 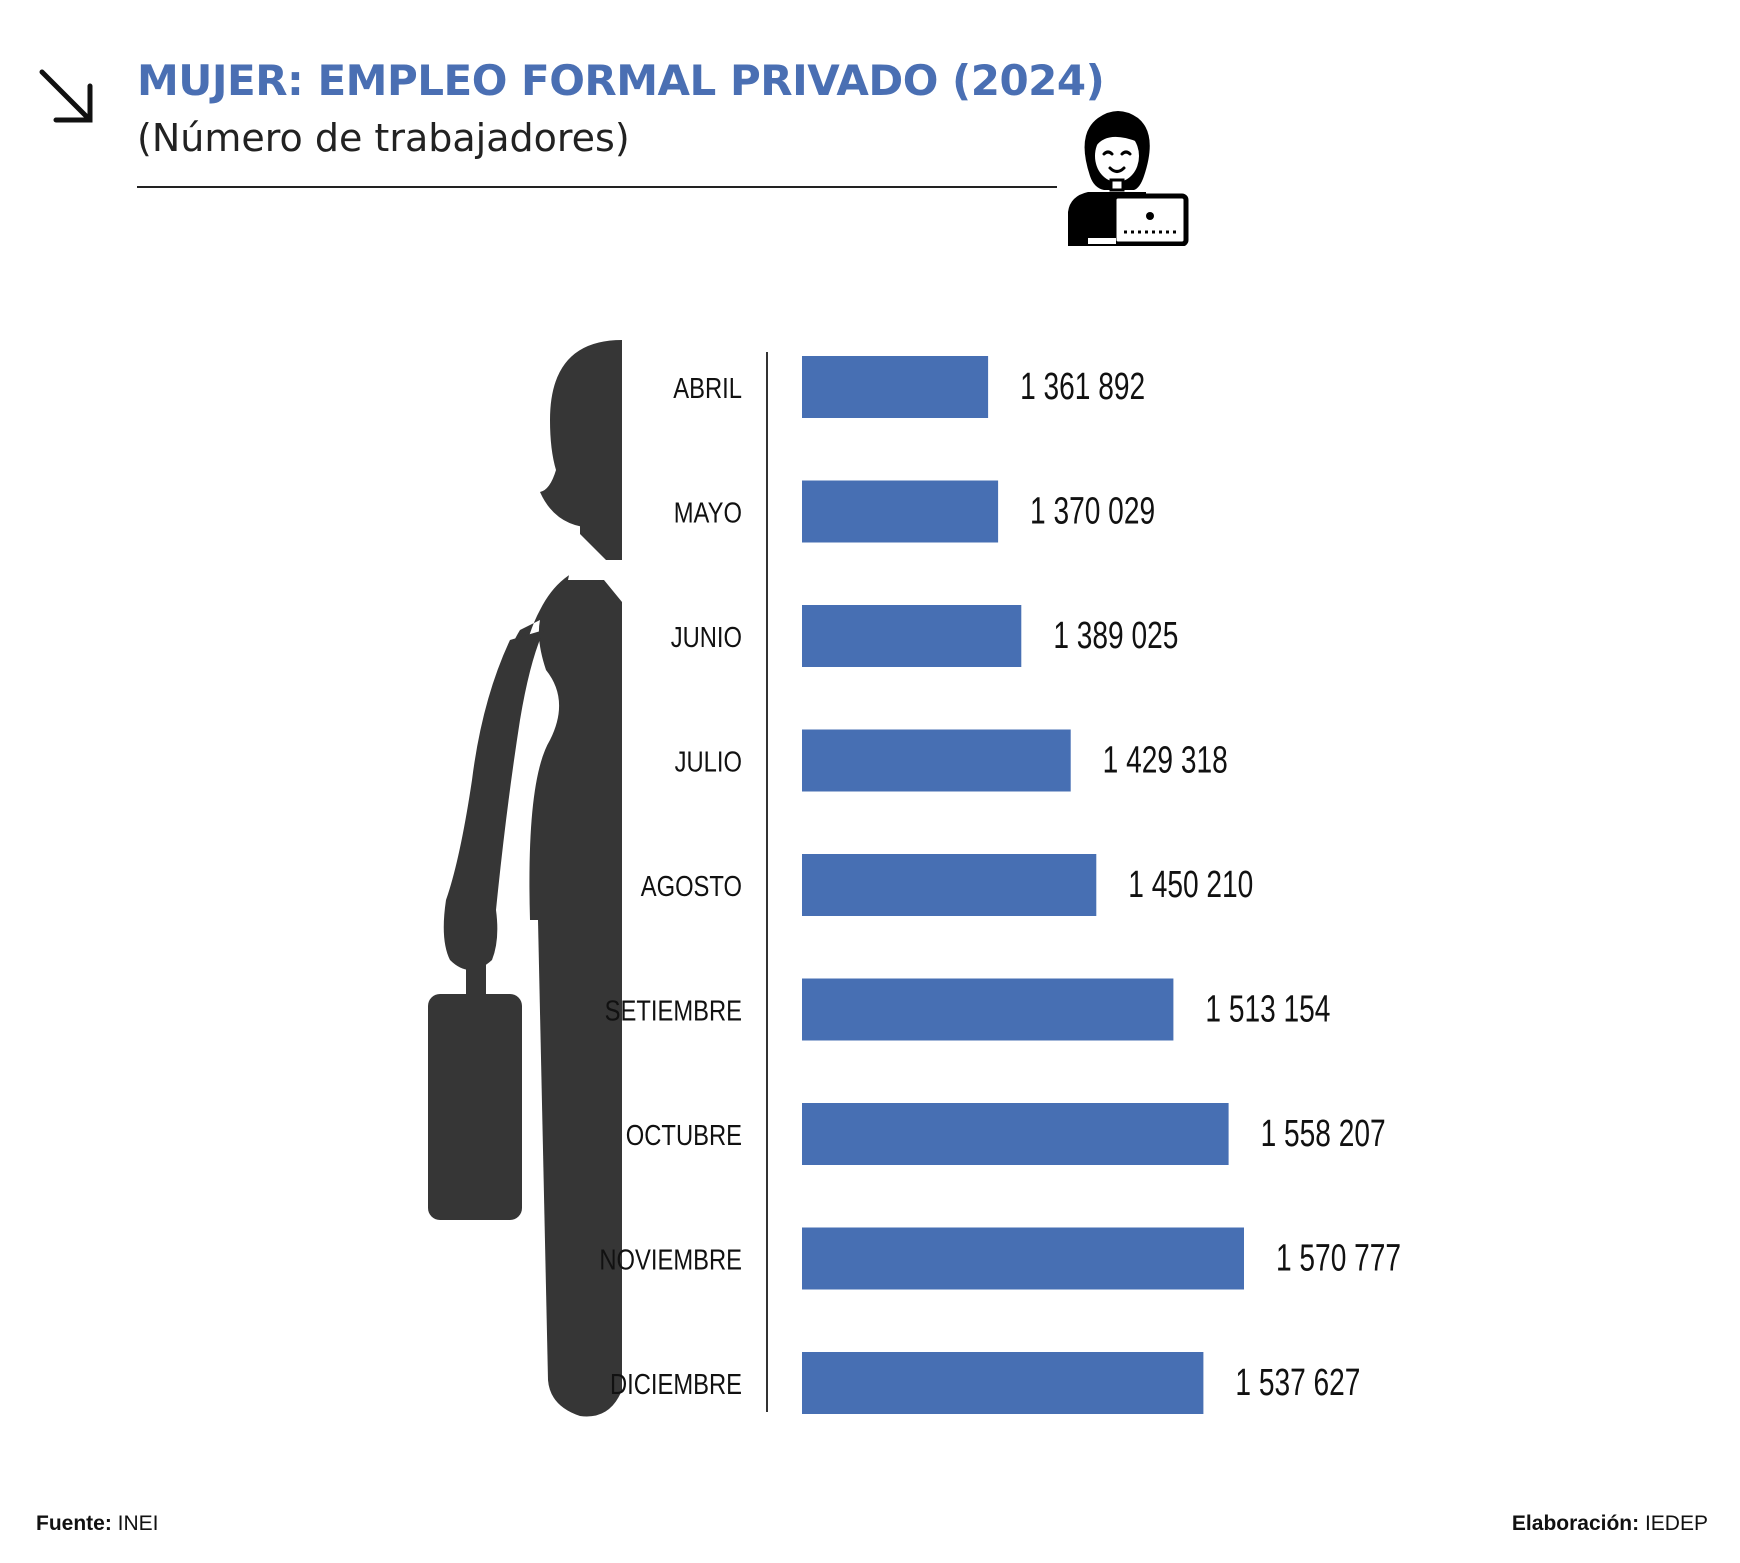 What do you see at coordinates (525, 878) in the screenshot?
I see `businesswoman-silhouette-icon` at bounding box center [525, 878].